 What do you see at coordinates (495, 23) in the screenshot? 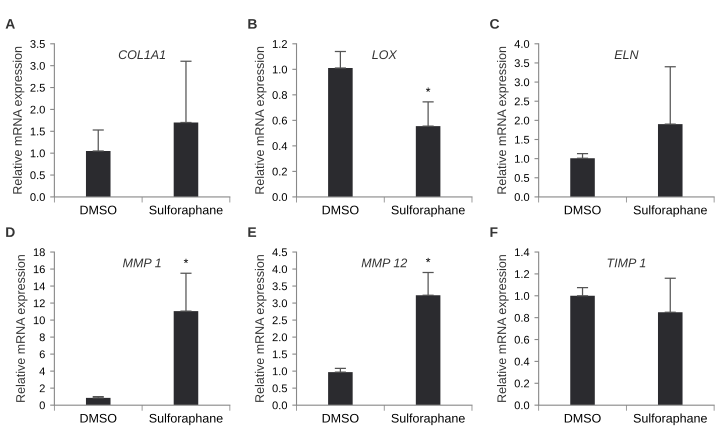
I see `text: C` at bounding box center [495, 23].